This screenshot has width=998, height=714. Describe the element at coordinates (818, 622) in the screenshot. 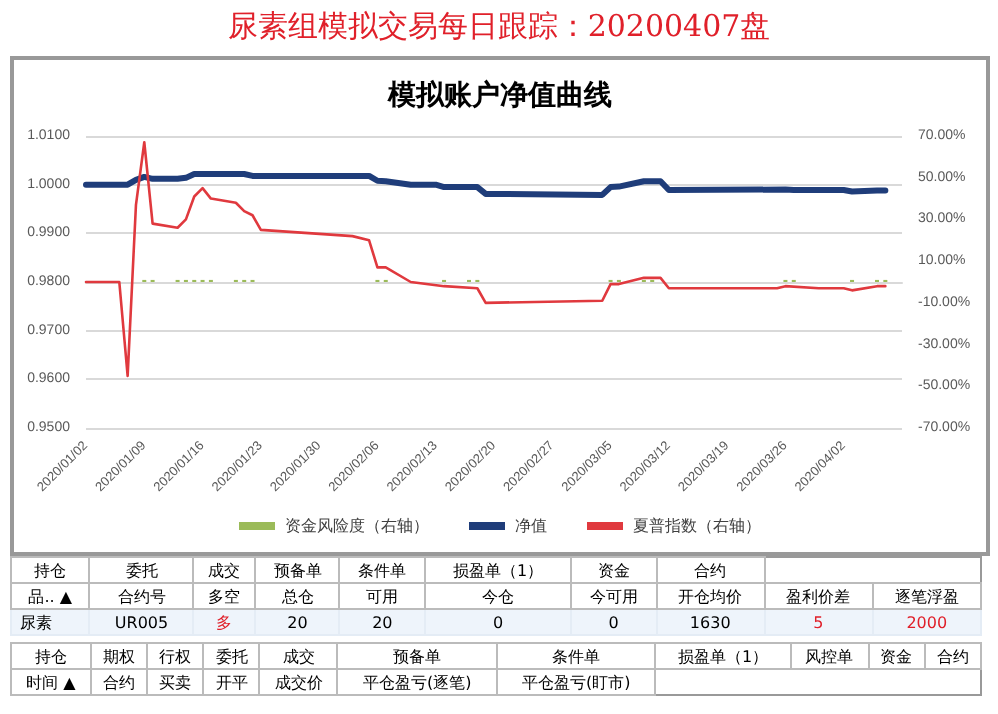

I see `text: 5` at that location.